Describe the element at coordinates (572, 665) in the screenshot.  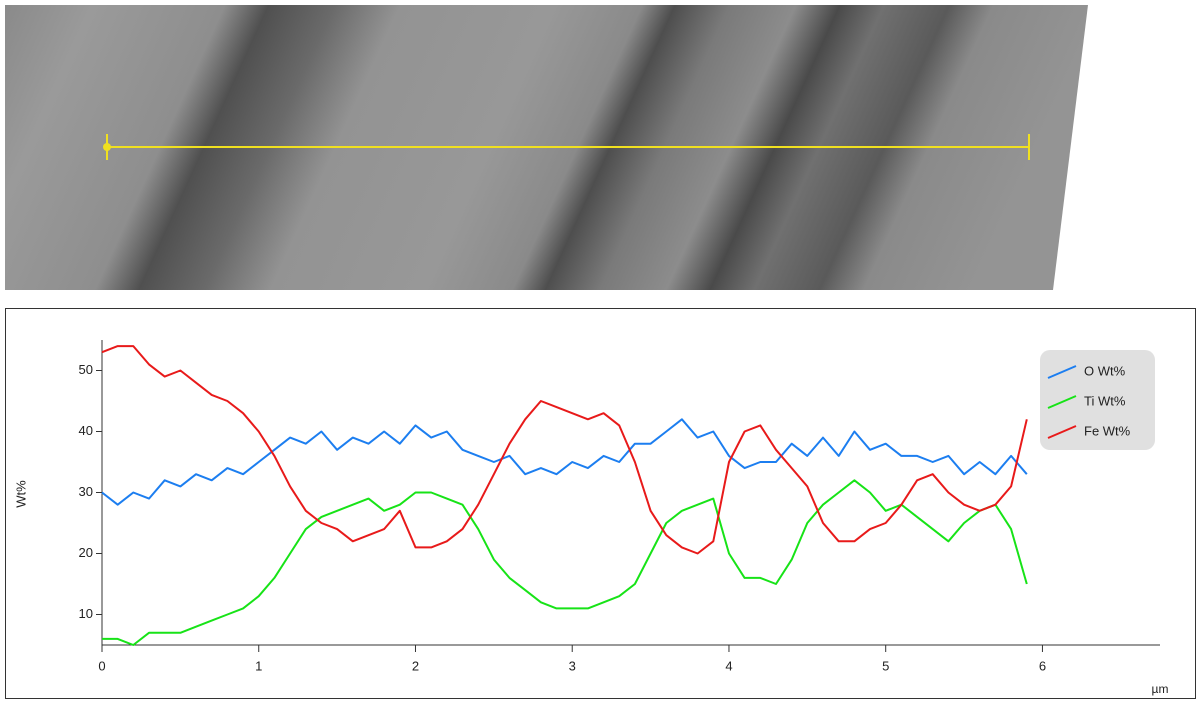
I see `x-tick-label: 3` at that location.